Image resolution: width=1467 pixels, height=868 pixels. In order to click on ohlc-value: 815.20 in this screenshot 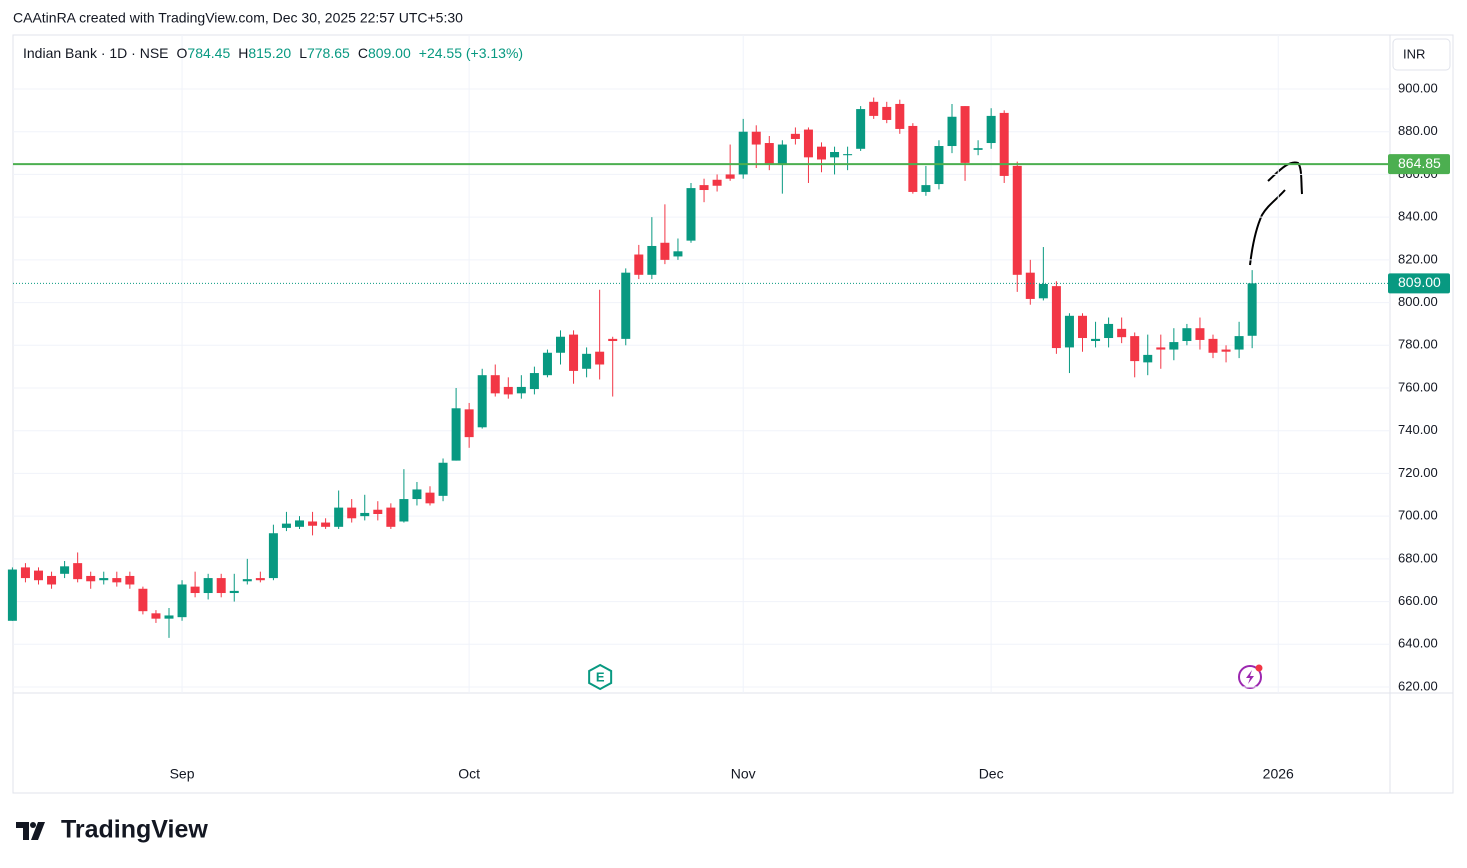, I will do `click(270, 53)`.